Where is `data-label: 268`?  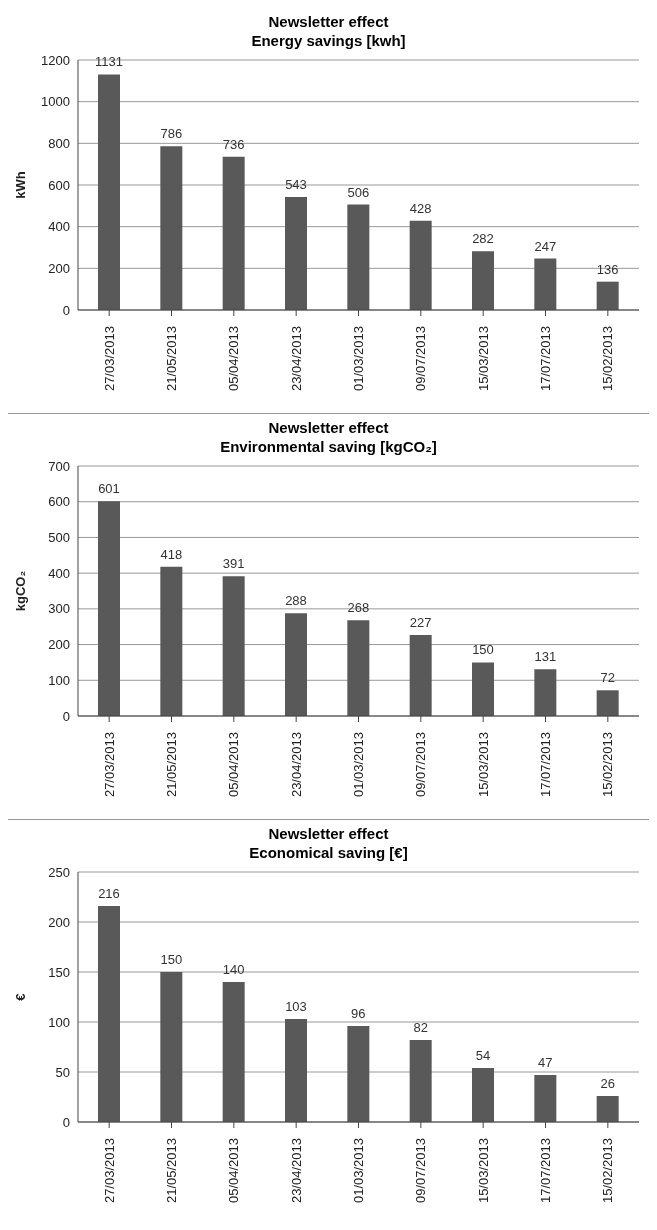 data-label: 268 is located at coordinates (358, 608).